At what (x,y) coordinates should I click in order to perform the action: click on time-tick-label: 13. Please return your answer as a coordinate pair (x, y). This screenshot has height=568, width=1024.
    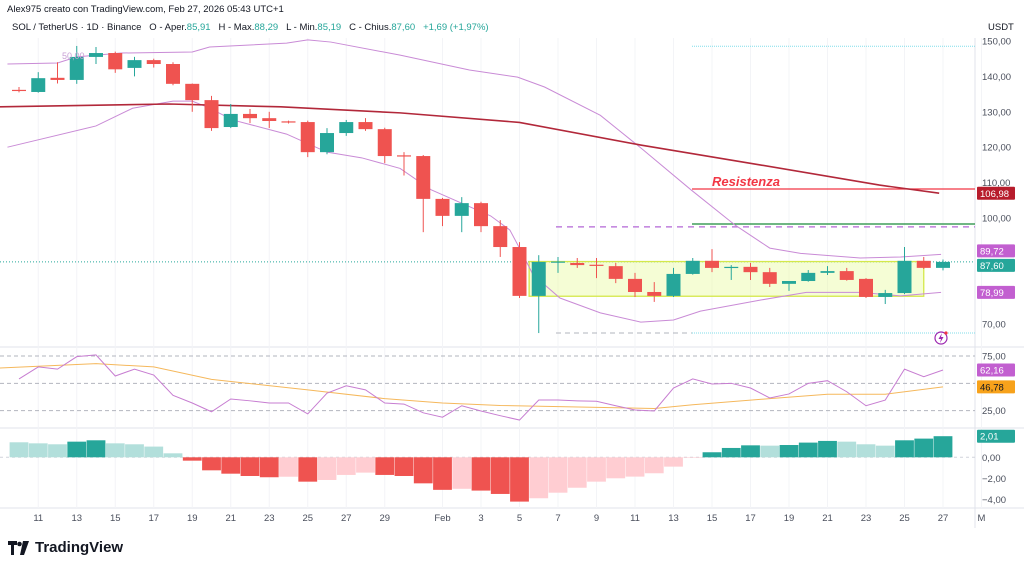
    Looking at the image, I should click on (76, 518).